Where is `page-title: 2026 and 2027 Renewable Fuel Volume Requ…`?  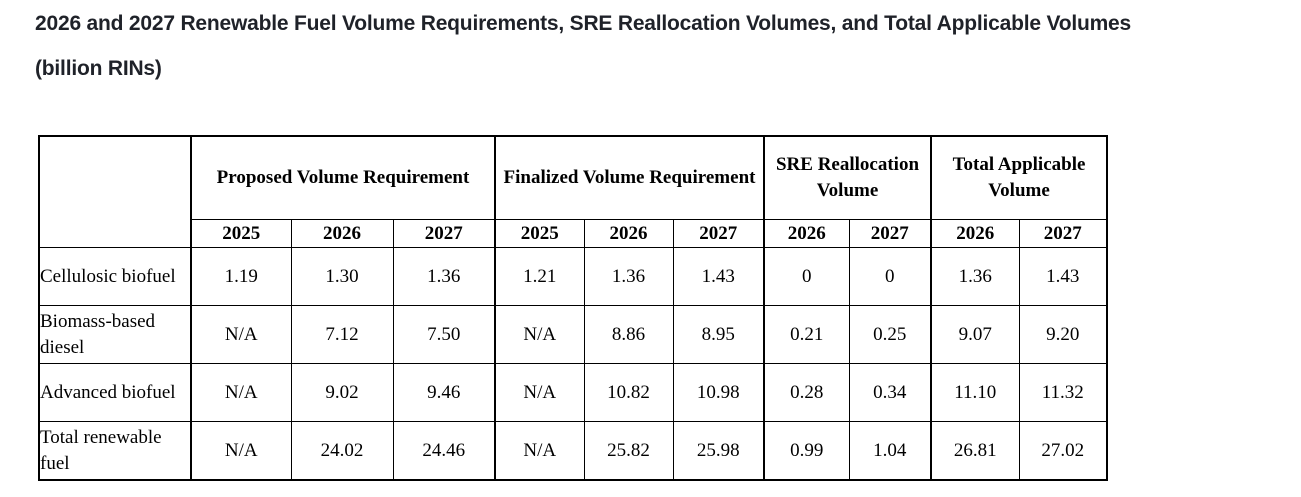 page-title: 2026 and 2027 Renewable Fuel Volume Requ… is located at coordinates (657, 46).